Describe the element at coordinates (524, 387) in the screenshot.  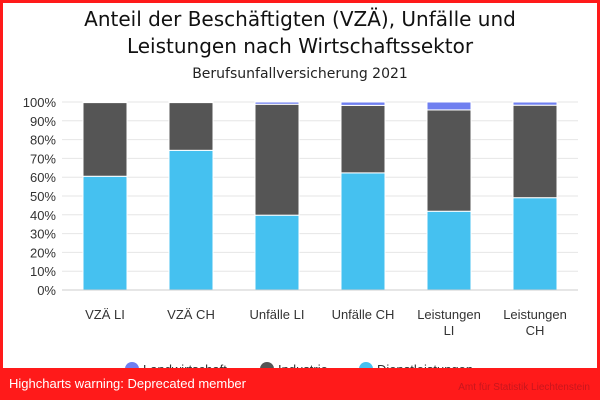
I see `chart-credits: Amt für Statistik Liechtenstein` at that location.